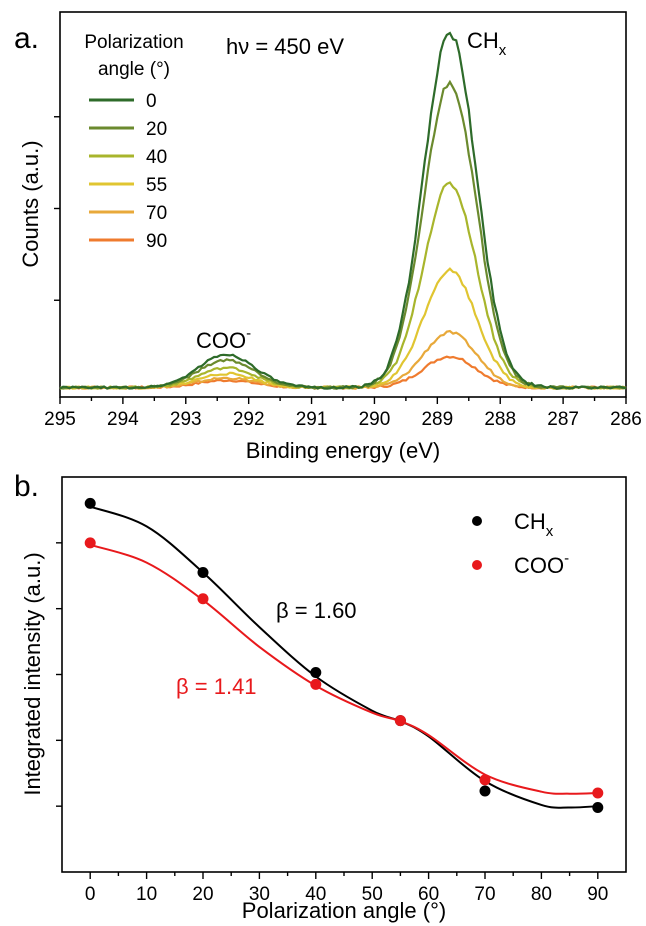 This screenshot has height=926, width=646. Describe the element at coordinates (597, 894) in the screenshot. I see `panel-b-x-tick-label: 90` at that location.